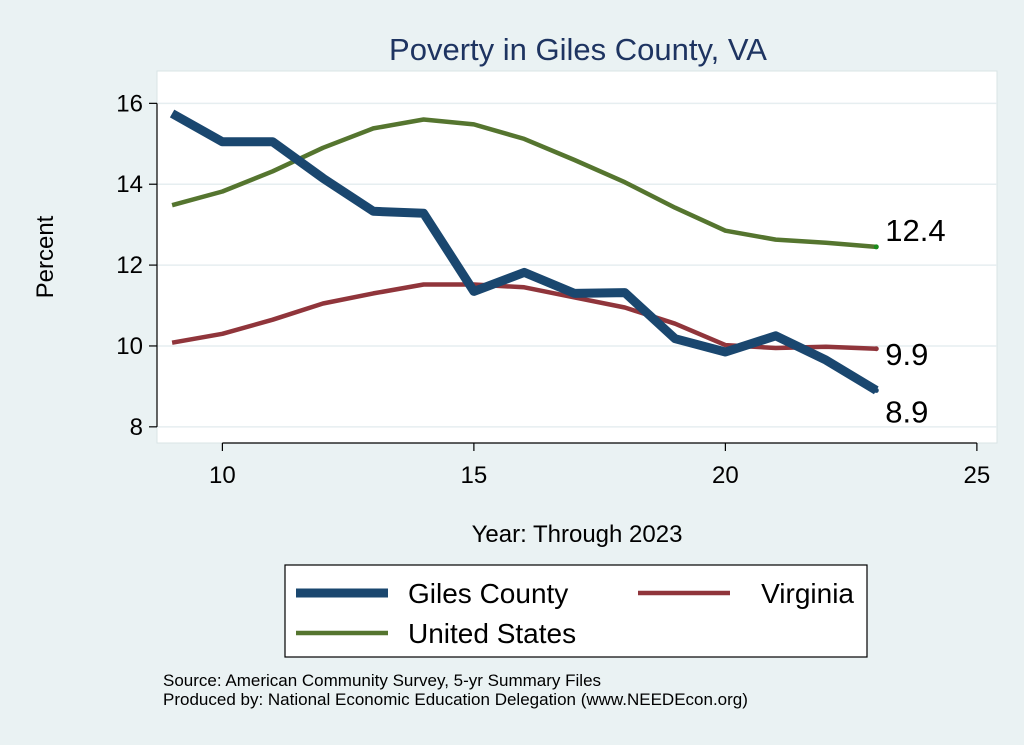  I want to click on x-axis-label: Year: Through 2023, so click(577, 534).